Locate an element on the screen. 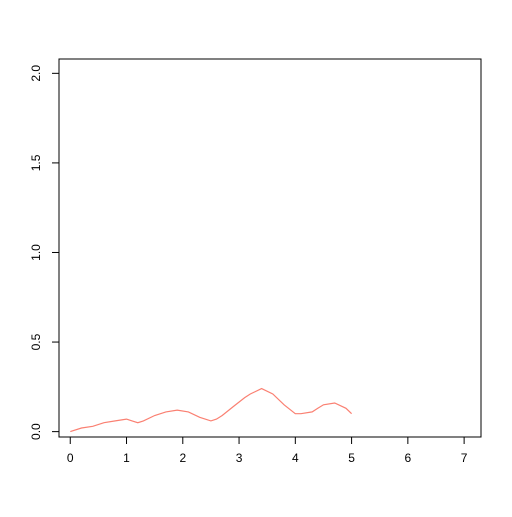  y-tick-label: 0.0 is located at coordinates (36, 431).